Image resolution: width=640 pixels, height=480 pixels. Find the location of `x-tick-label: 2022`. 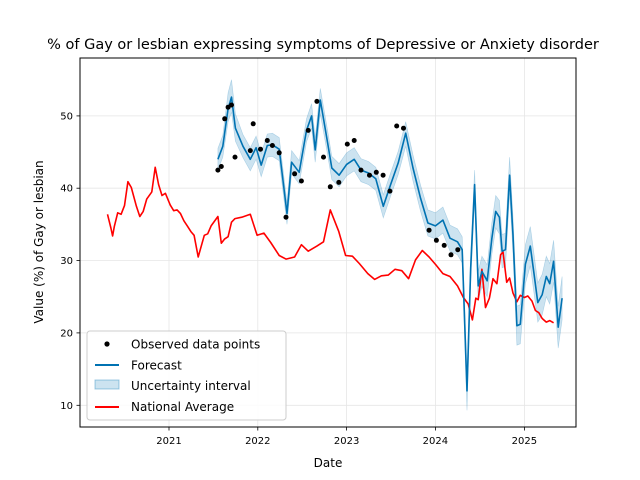

x-tick-label: 2022 is located at coordinates (257, 441).